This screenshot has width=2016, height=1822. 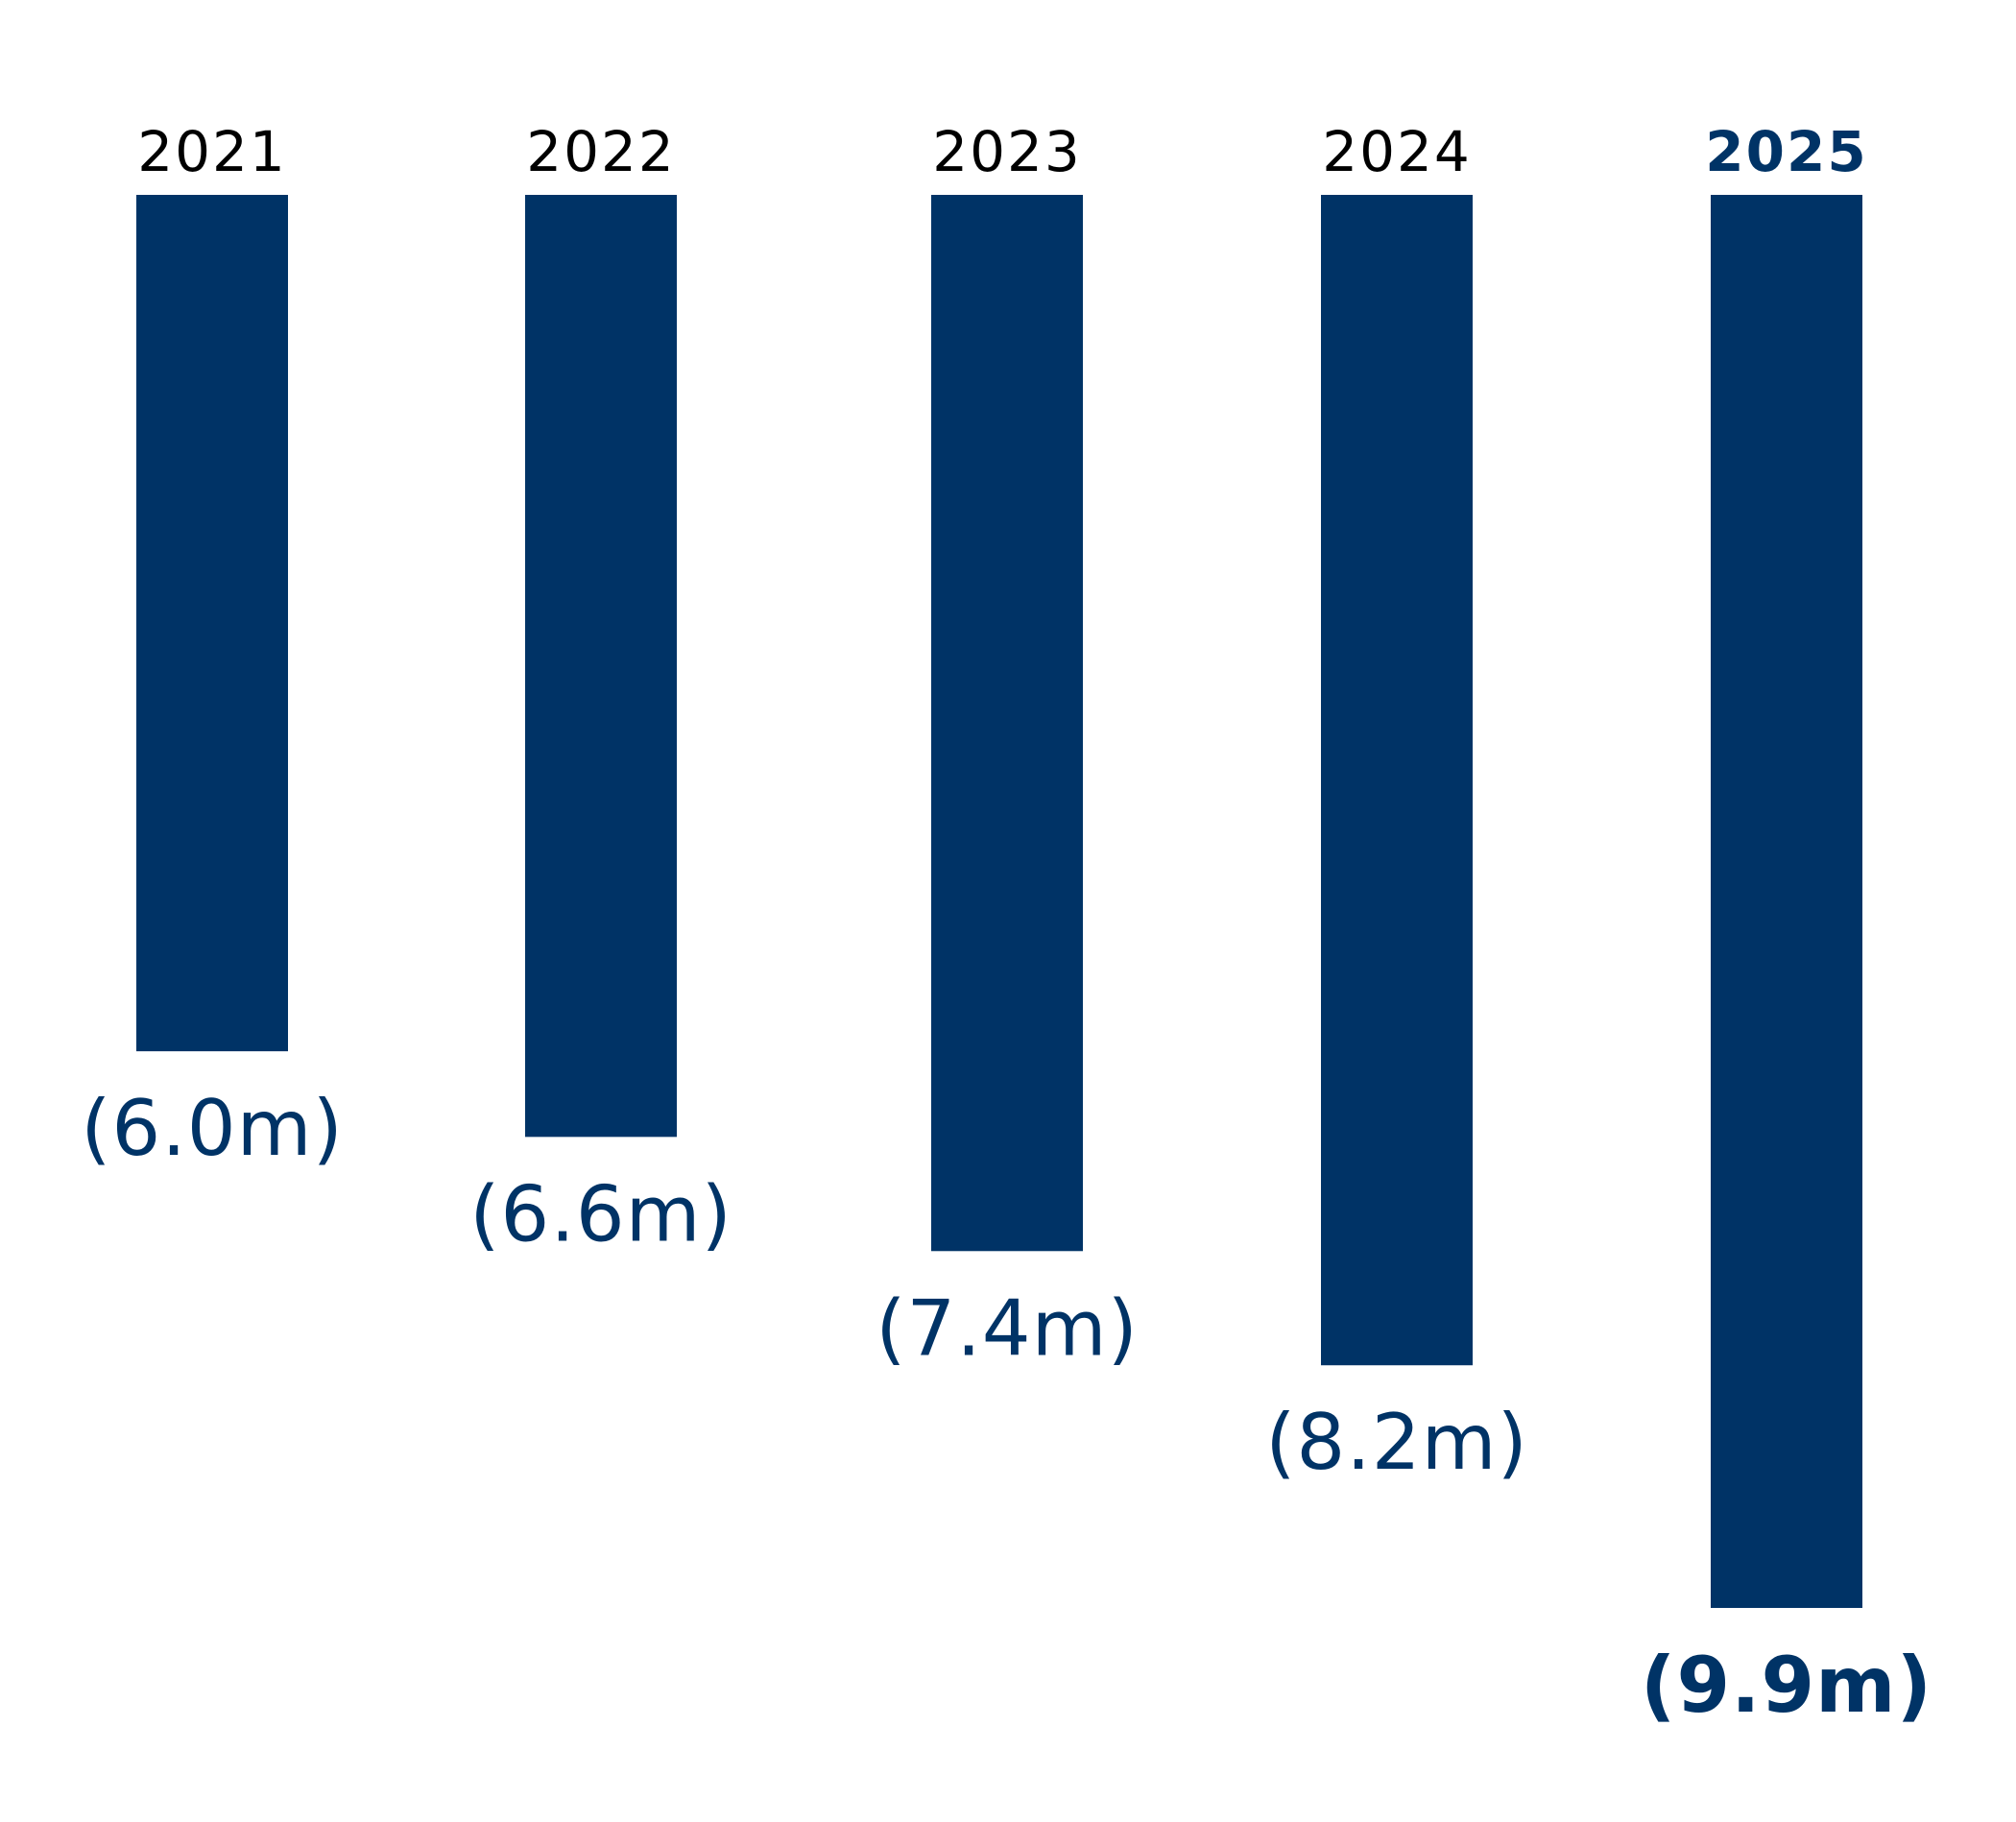 What do you see at coordinates (212, 1128) in the screenshot?
I see `value-label-2021: (6.0m)` at bounding box center [212, 1128].